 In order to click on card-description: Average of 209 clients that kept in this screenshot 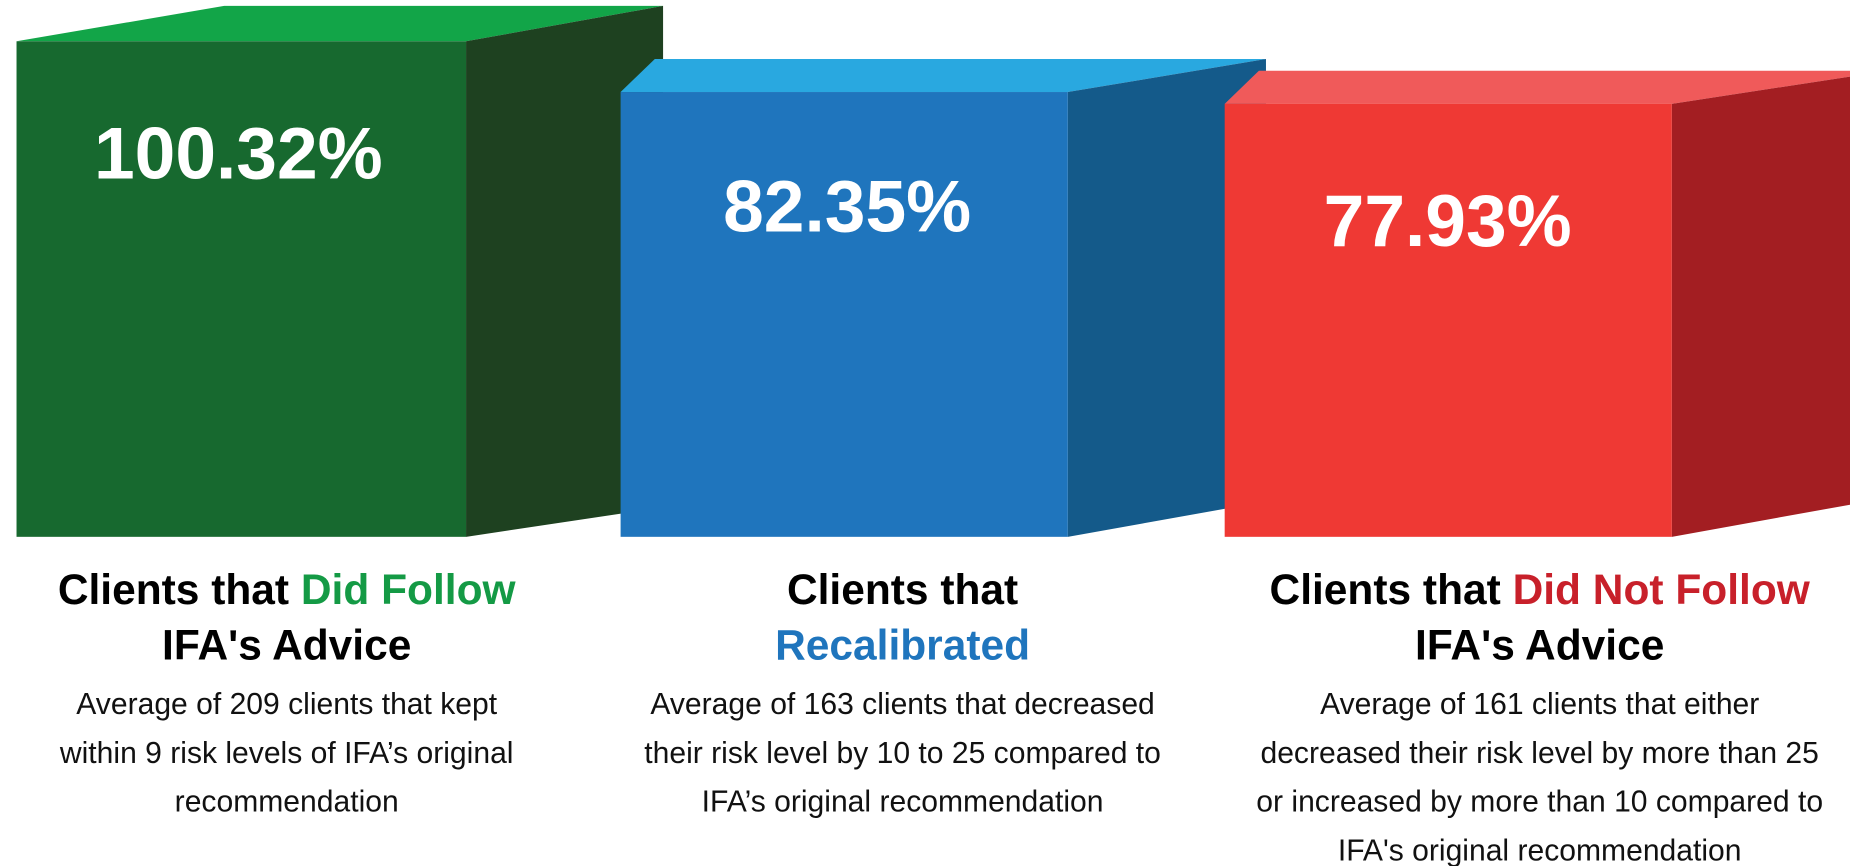, I will do `click(286, 704)`.